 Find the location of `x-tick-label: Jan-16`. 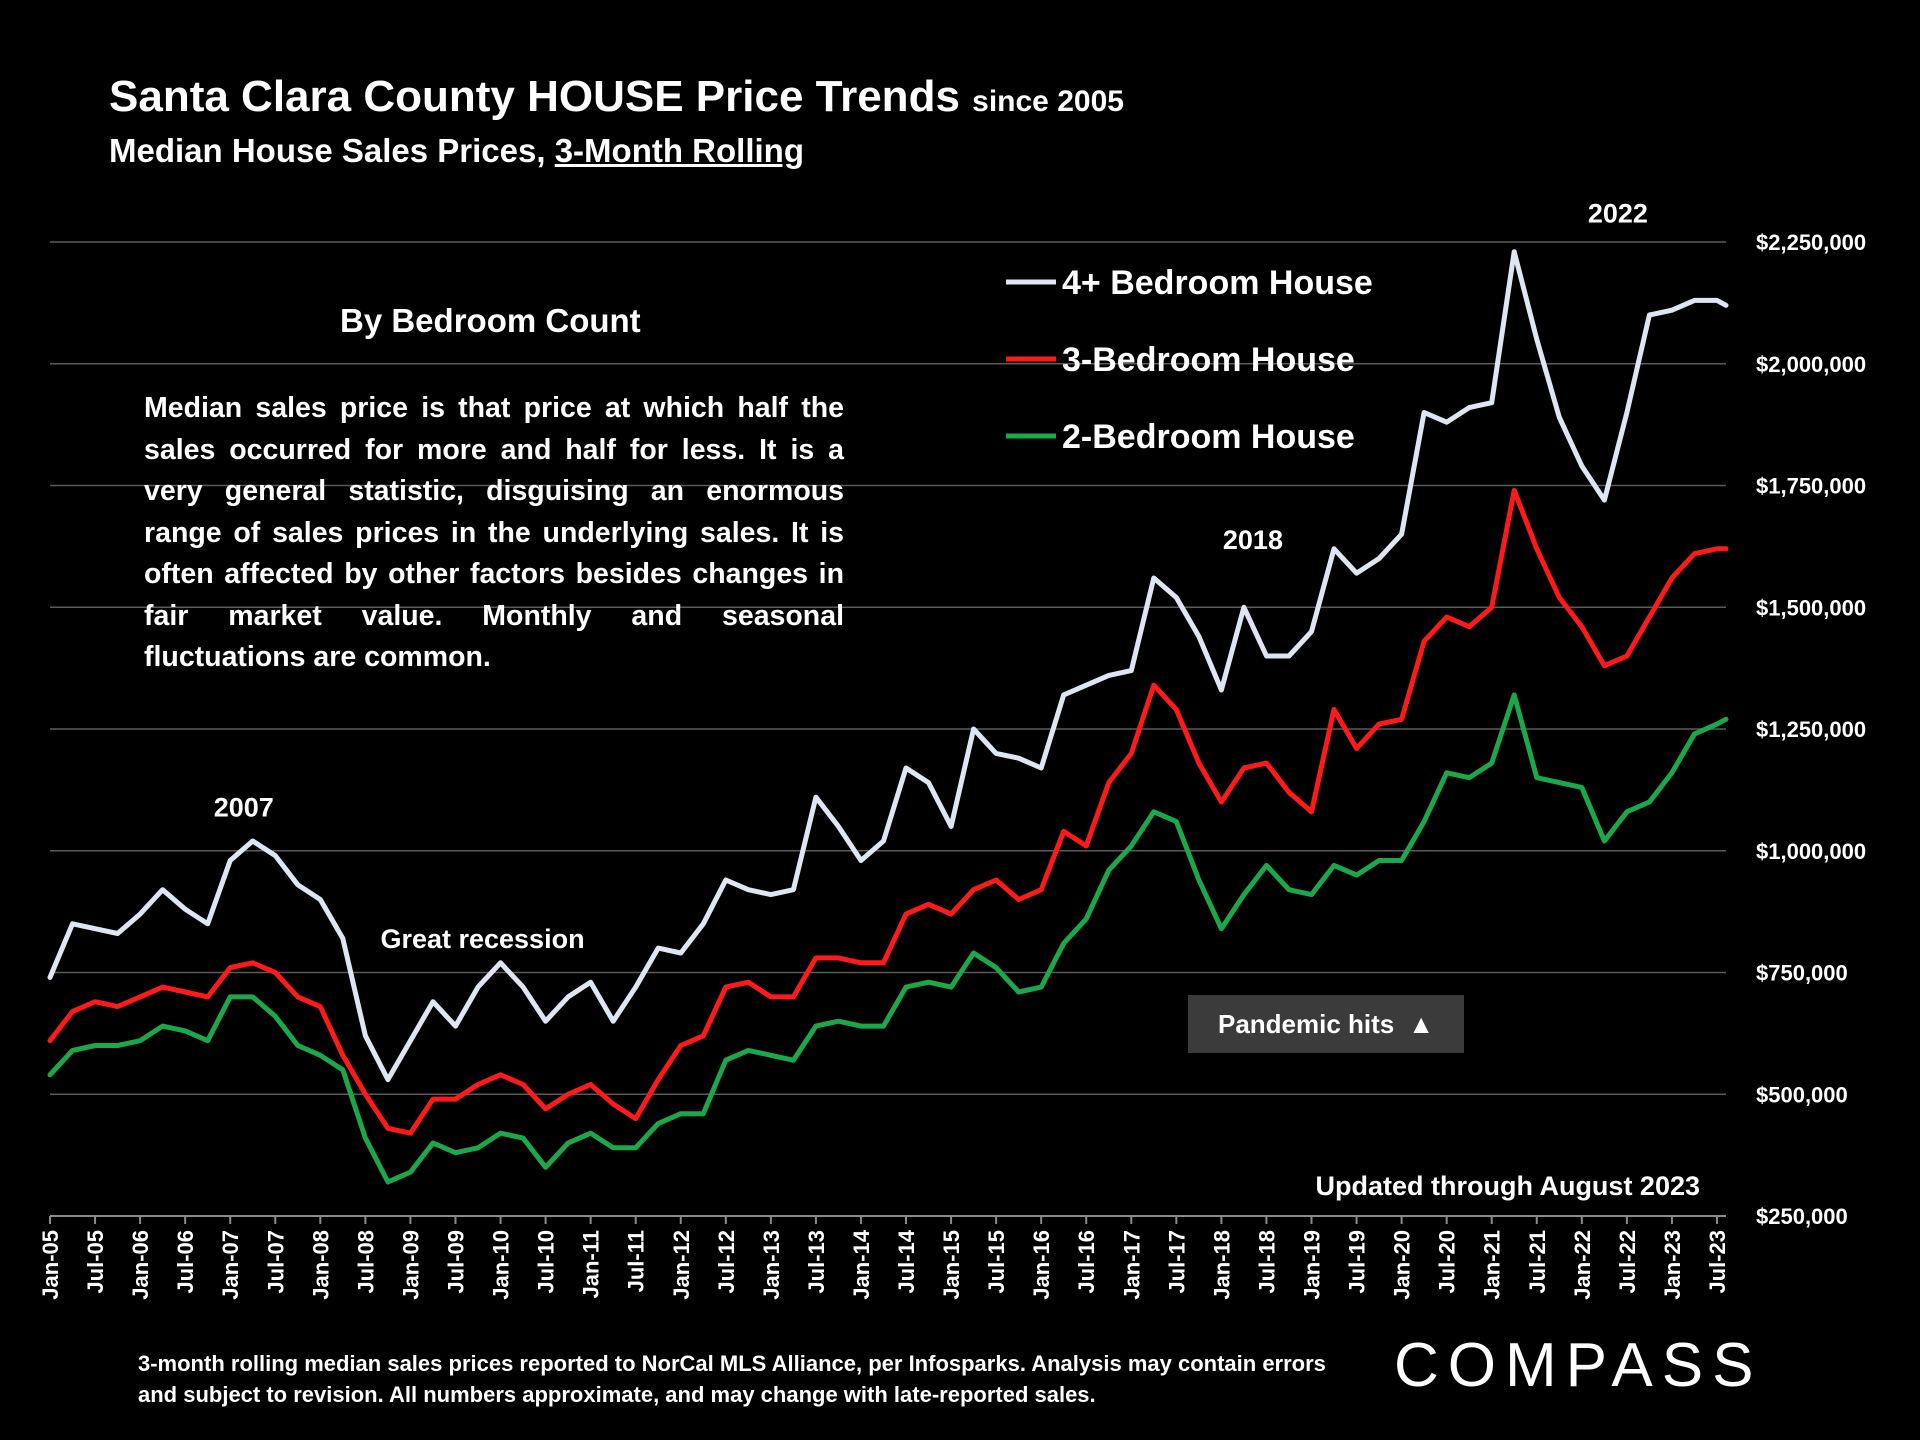

x-tick-label: Jan-16 is located at coordinates (1041, 1265).